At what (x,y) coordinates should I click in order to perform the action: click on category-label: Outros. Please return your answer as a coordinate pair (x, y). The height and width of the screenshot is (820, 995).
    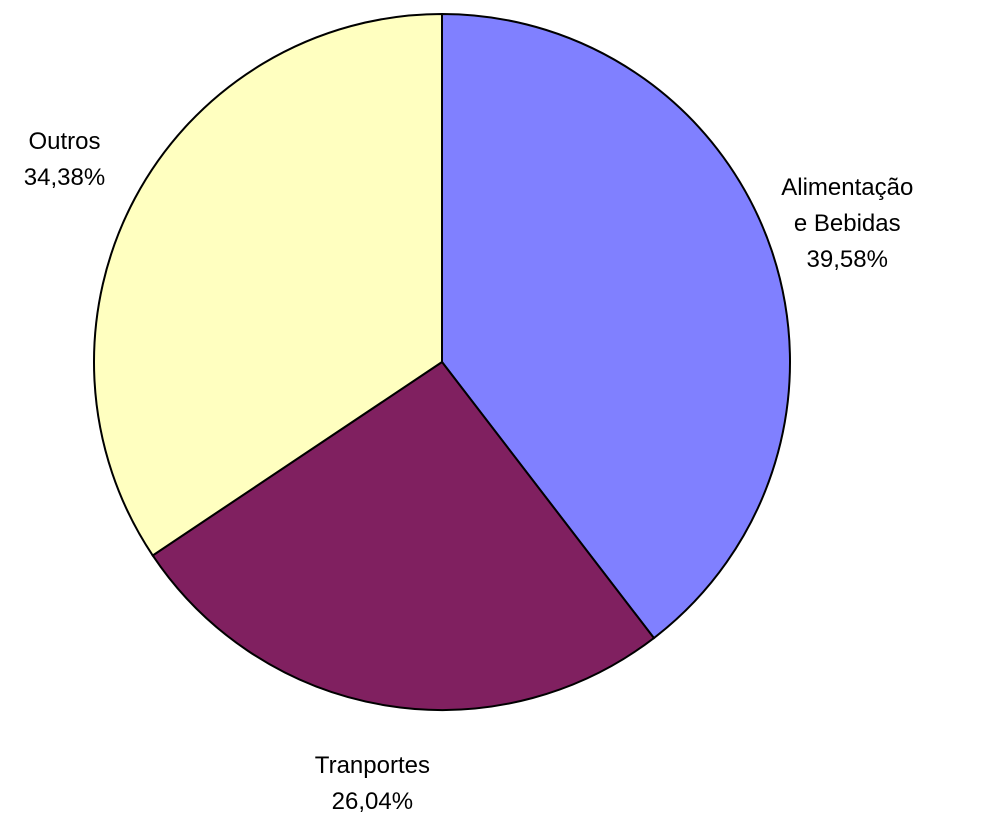
    Looking at the image, I should click on (64, 142).